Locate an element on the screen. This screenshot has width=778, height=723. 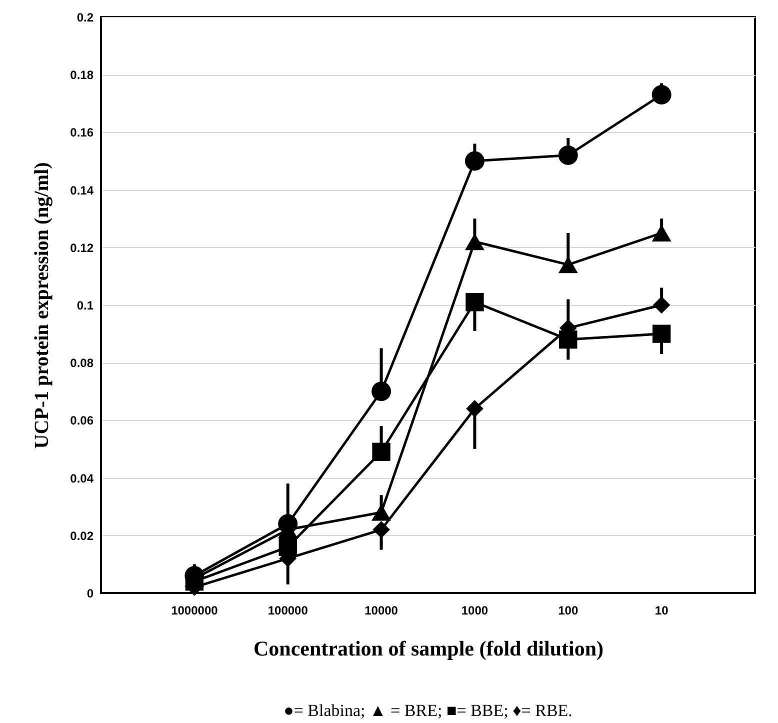
text: ●= Blabina; ▲ = BRE; ■= BBE; ♦= RBE. is located at coordinates (428, 710).